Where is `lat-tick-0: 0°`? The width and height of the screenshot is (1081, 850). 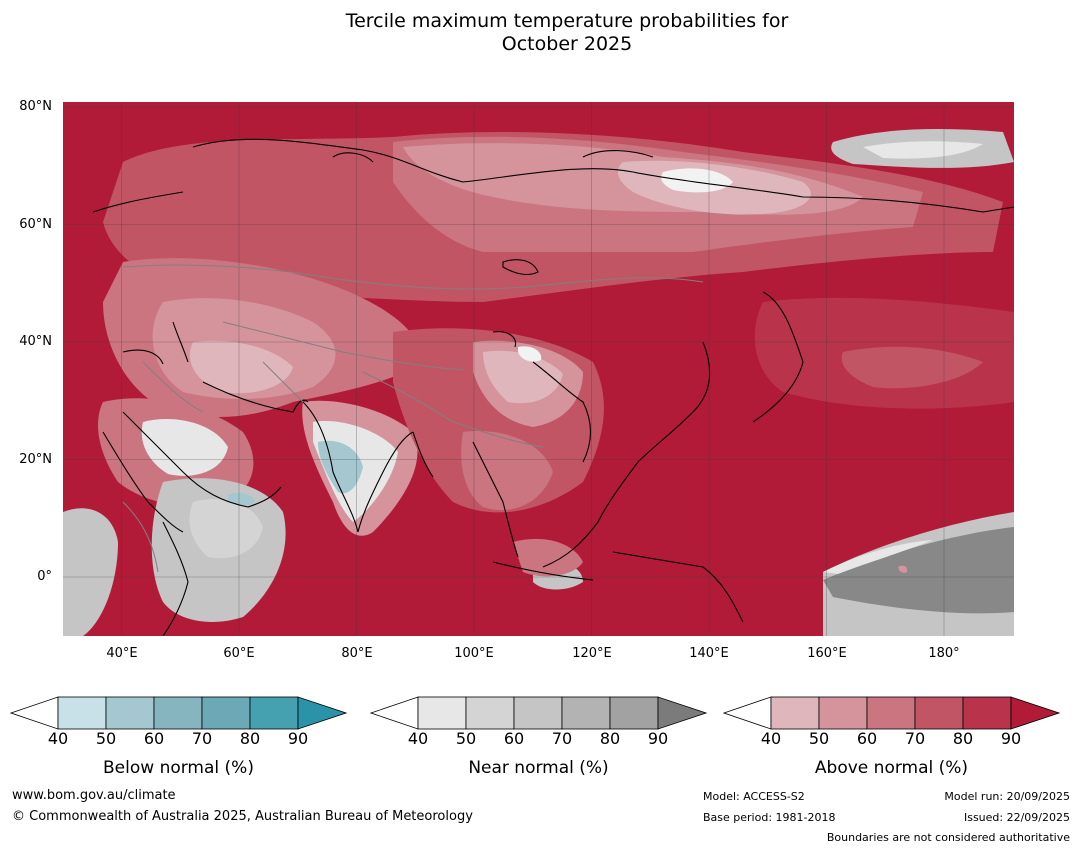 lat-tick-0: 0° is located at coordinates (44, 576).